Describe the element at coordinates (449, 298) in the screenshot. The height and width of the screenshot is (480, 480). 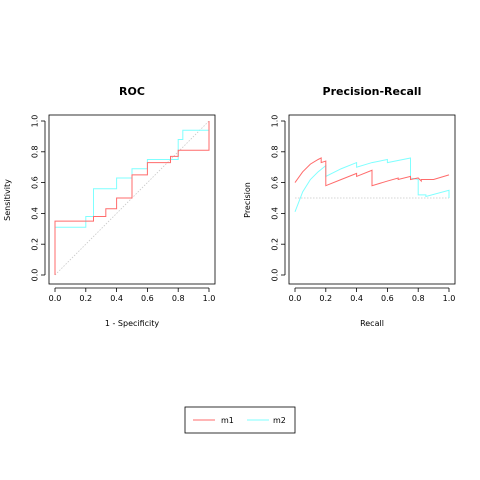
I see `pr-x-tick-label: 1.0` at that location.